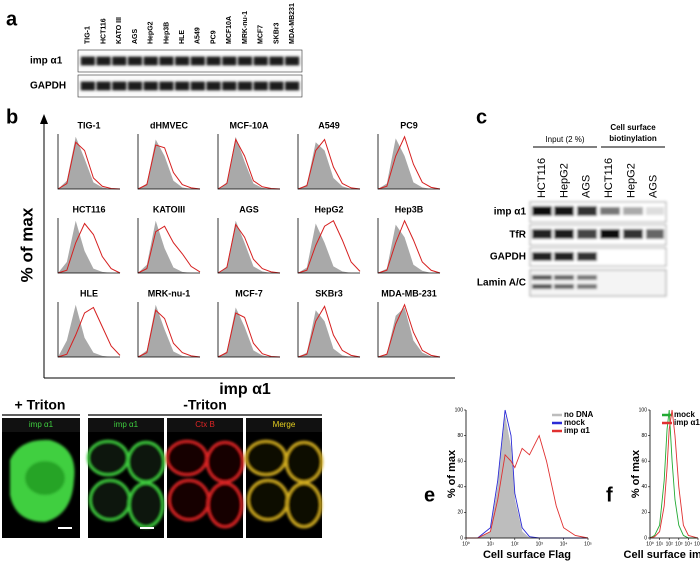  Describe the element at coordinates (409, 293) in the screenshot. I see `plot-title: MDA-MB-231` at that location.